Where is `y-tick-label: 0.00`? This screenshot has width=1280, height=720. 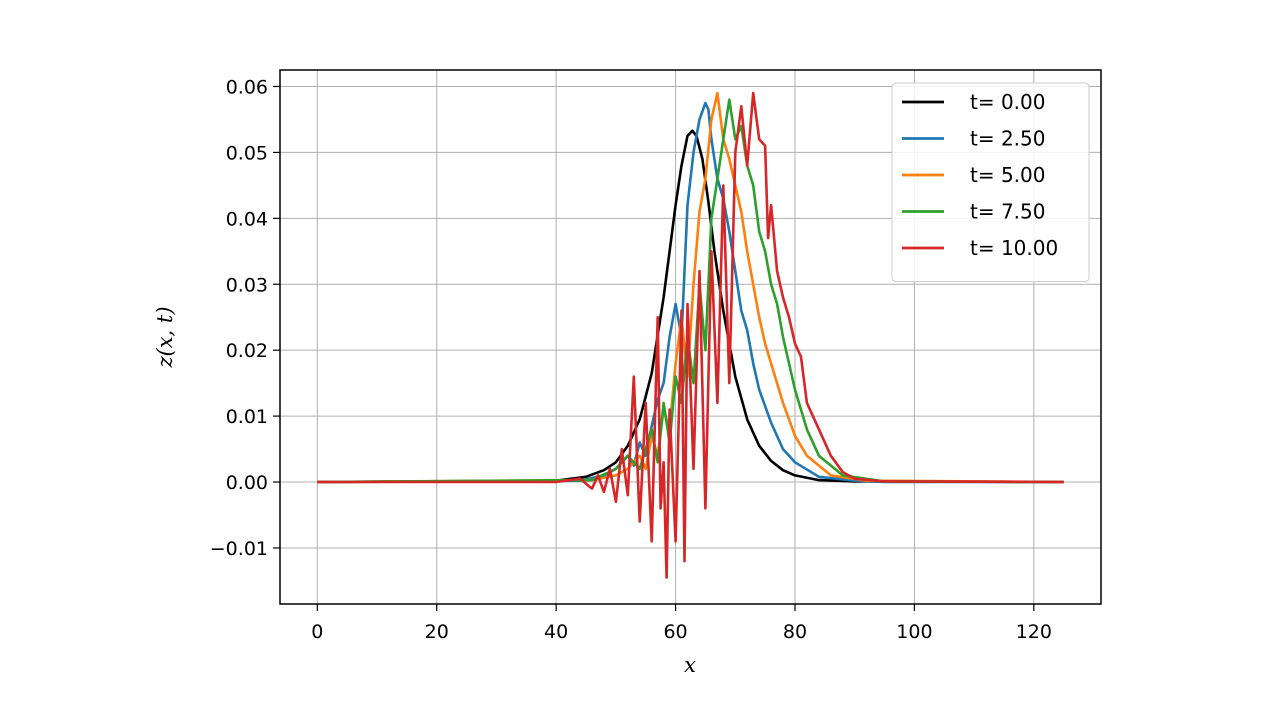 y-tick-label: 0.00 is located at coordinates (247, 483).